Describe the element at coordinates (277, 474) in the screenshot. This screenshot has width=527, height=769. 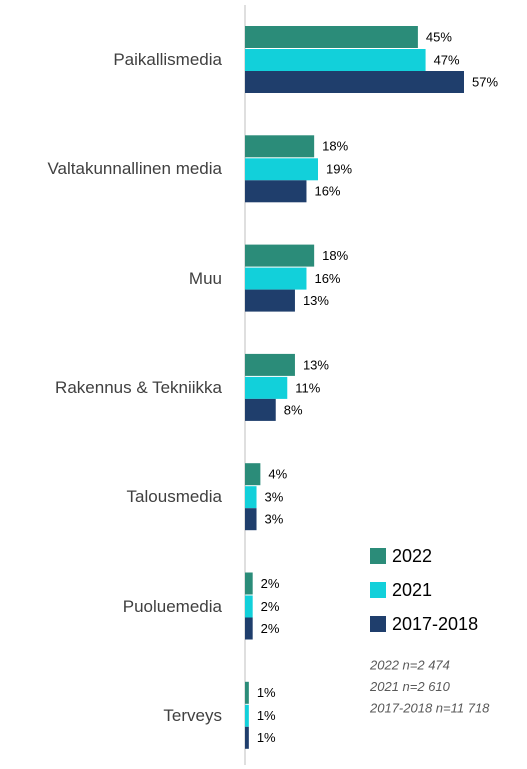
I see `value-label: 4%` at that location.